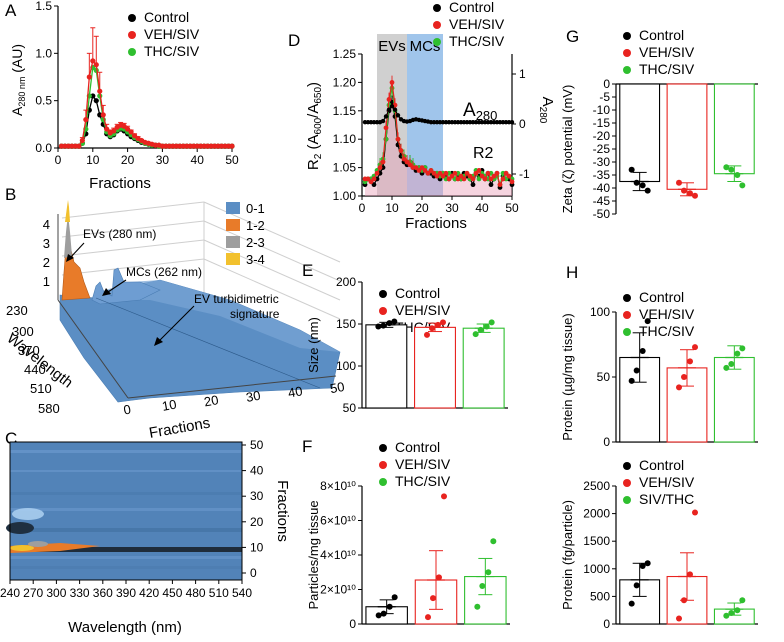 Image resolution: width=784 pixels, height=642 pixels. Describe the element at coordinates (33, 593) in the screenshot. I see `panel-c-xtick-label: 270` at that location.